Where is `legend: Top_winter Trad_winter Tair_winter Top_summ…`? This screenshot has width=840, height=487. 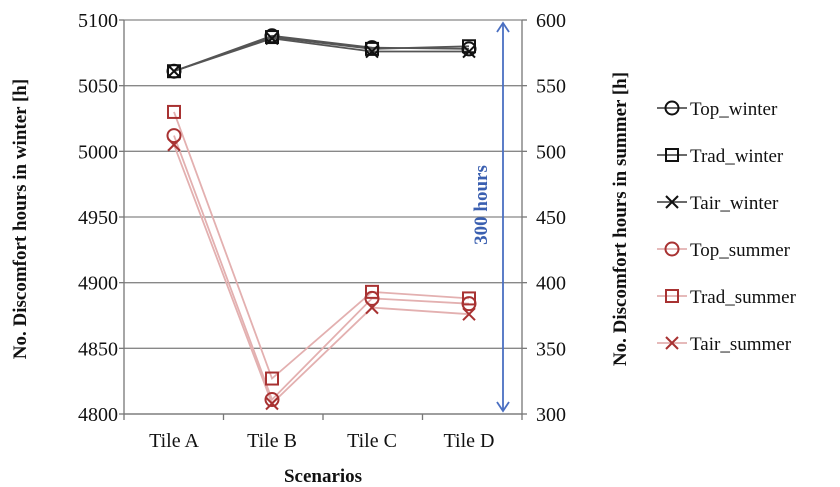 legend: Top_winter Trad_winter Tair_winter Top_summ… is located at coordinates (727, 227).